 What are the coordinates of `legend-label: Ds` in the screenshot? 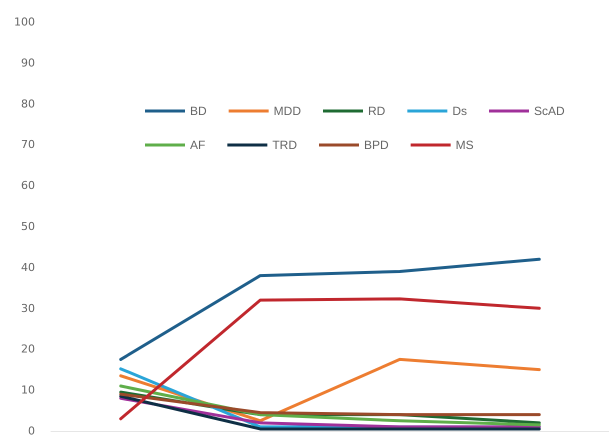 It's located at (459, 111).